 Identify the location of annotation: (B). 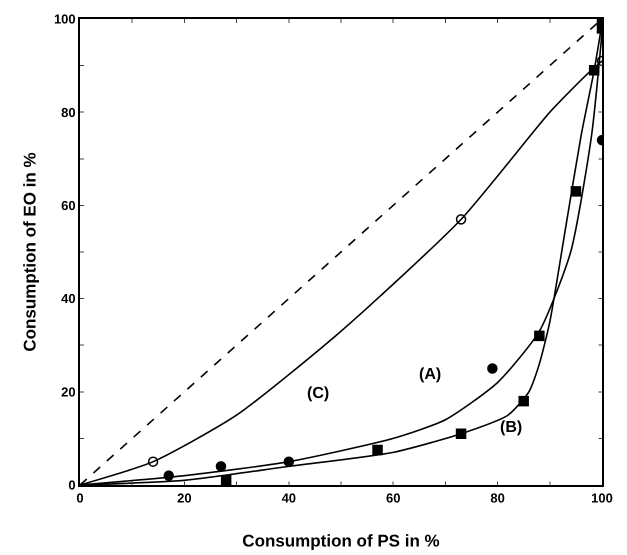
(511, 427).